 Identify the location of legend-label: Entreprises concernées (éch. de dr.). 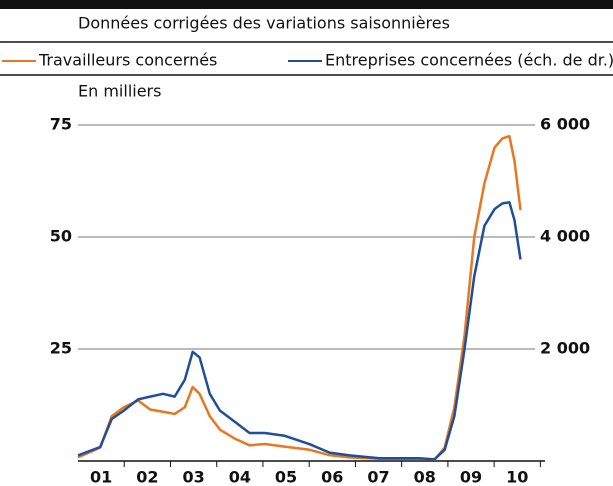
(469, 60).